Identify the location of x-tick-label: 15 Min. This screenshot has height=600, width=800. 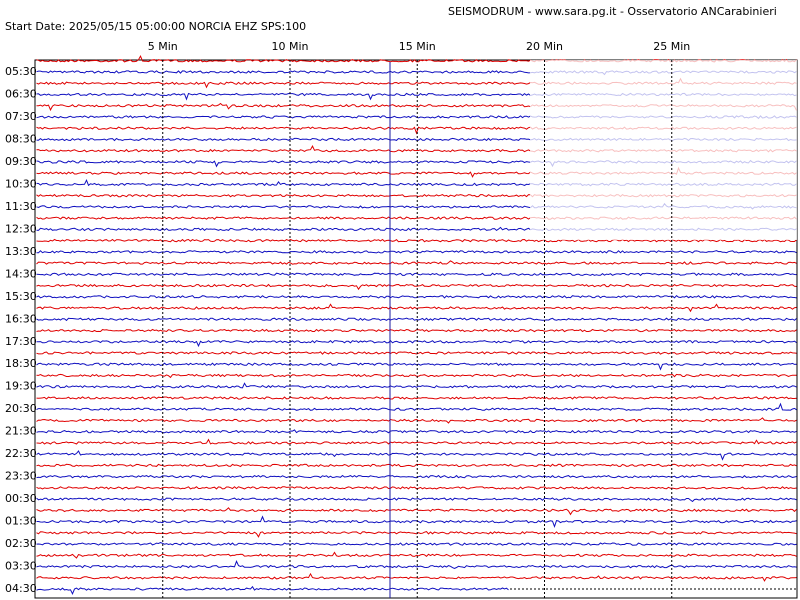
(417, 46).